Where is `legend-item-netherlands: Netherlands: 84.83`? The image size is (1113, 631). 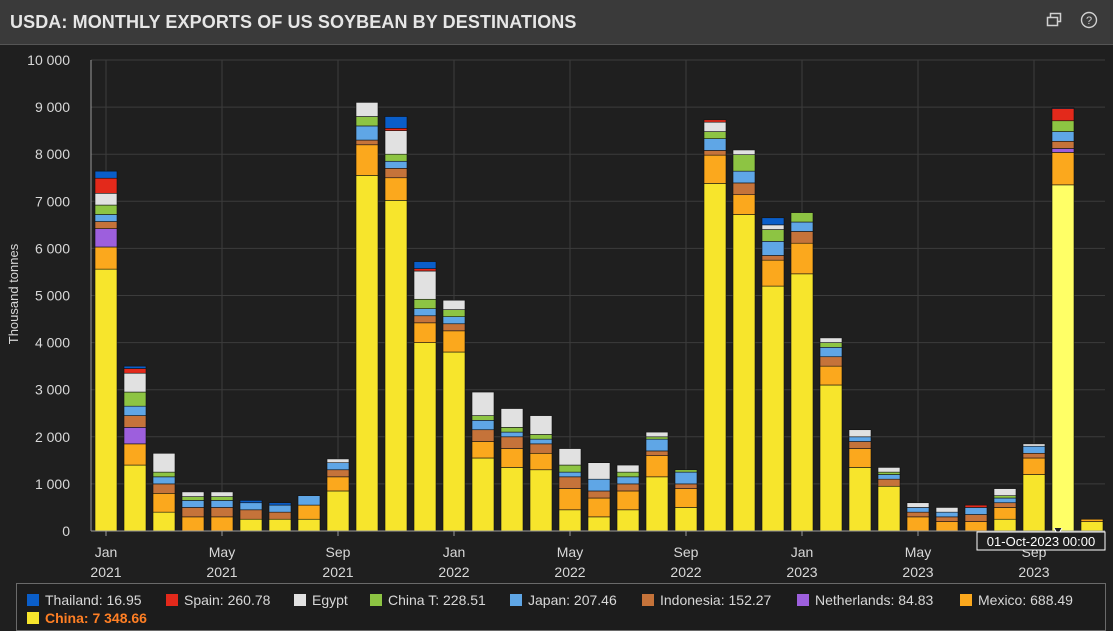
legend-item-netherlands: Netherlands: 84.83 is located at coordinates (865, 599).